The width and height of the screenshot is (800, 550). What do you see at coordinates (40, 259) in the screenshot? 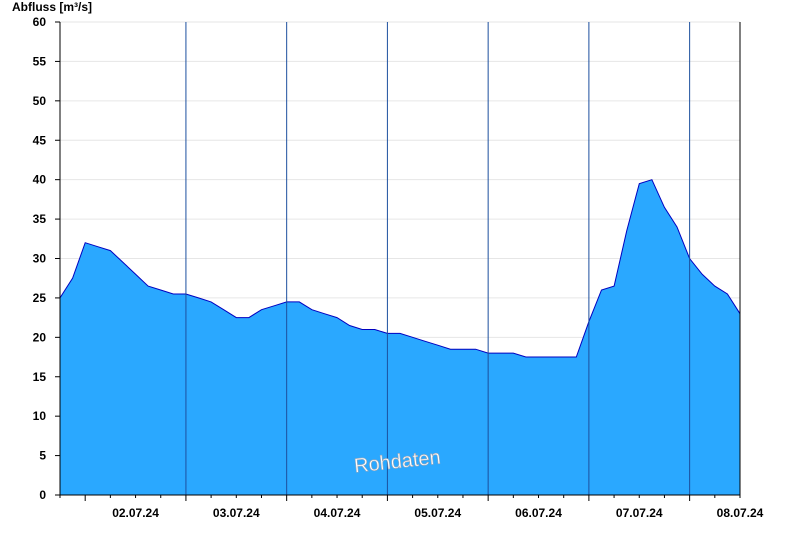
I see `y-tick-label: 30` at bounding box center [40, 259].